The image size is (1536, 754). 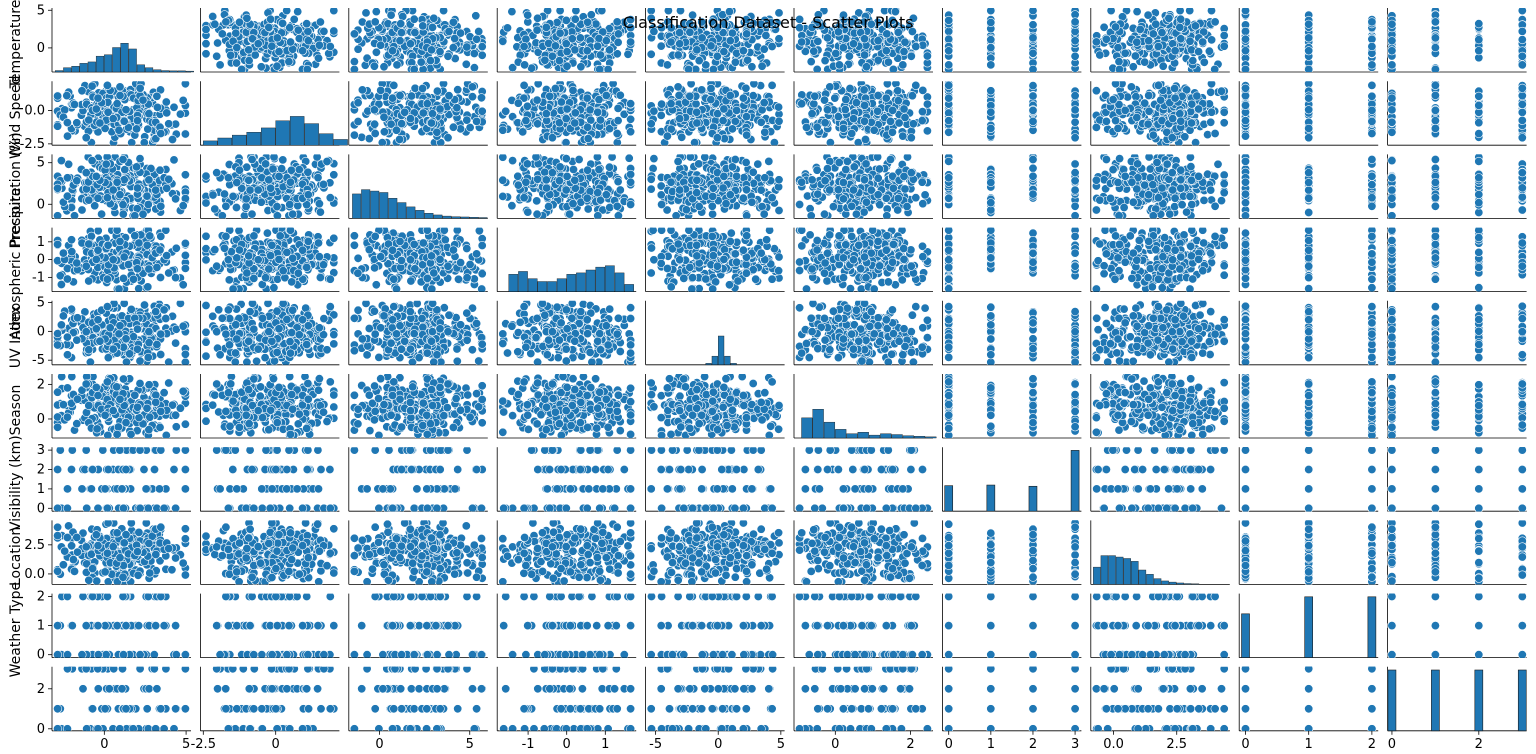 What do you see at coordinates (269, 40) in the screenshot?
I see `panel-temp-vs-wind` at bounding box center [269, 40].